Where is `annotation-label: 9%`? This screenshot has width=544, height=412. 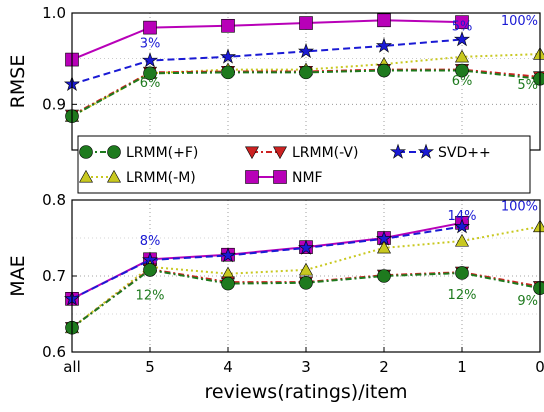
annotation-label: 9% is located at coordinates (527, 301).